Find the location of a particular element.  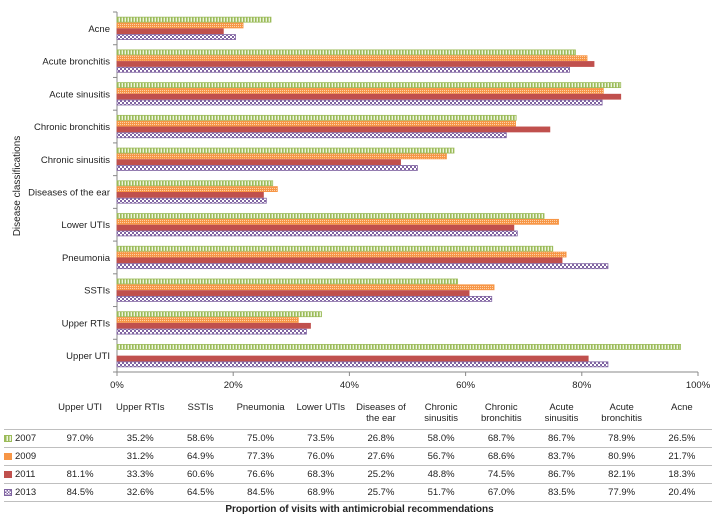

data-label: 60.6% is located at coordinates (200, 474).